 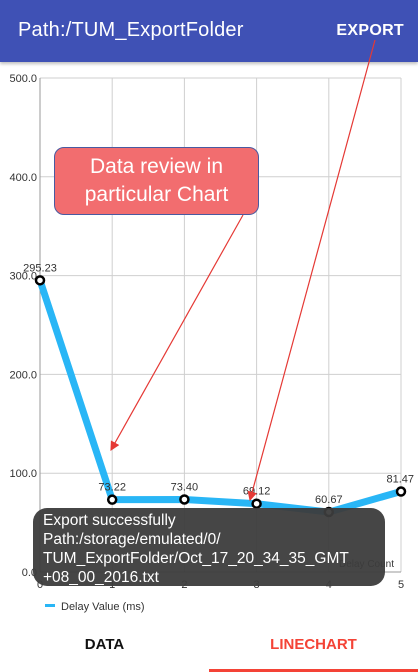 I want to click on data-label: 60.67, so click(x=329, y=500).